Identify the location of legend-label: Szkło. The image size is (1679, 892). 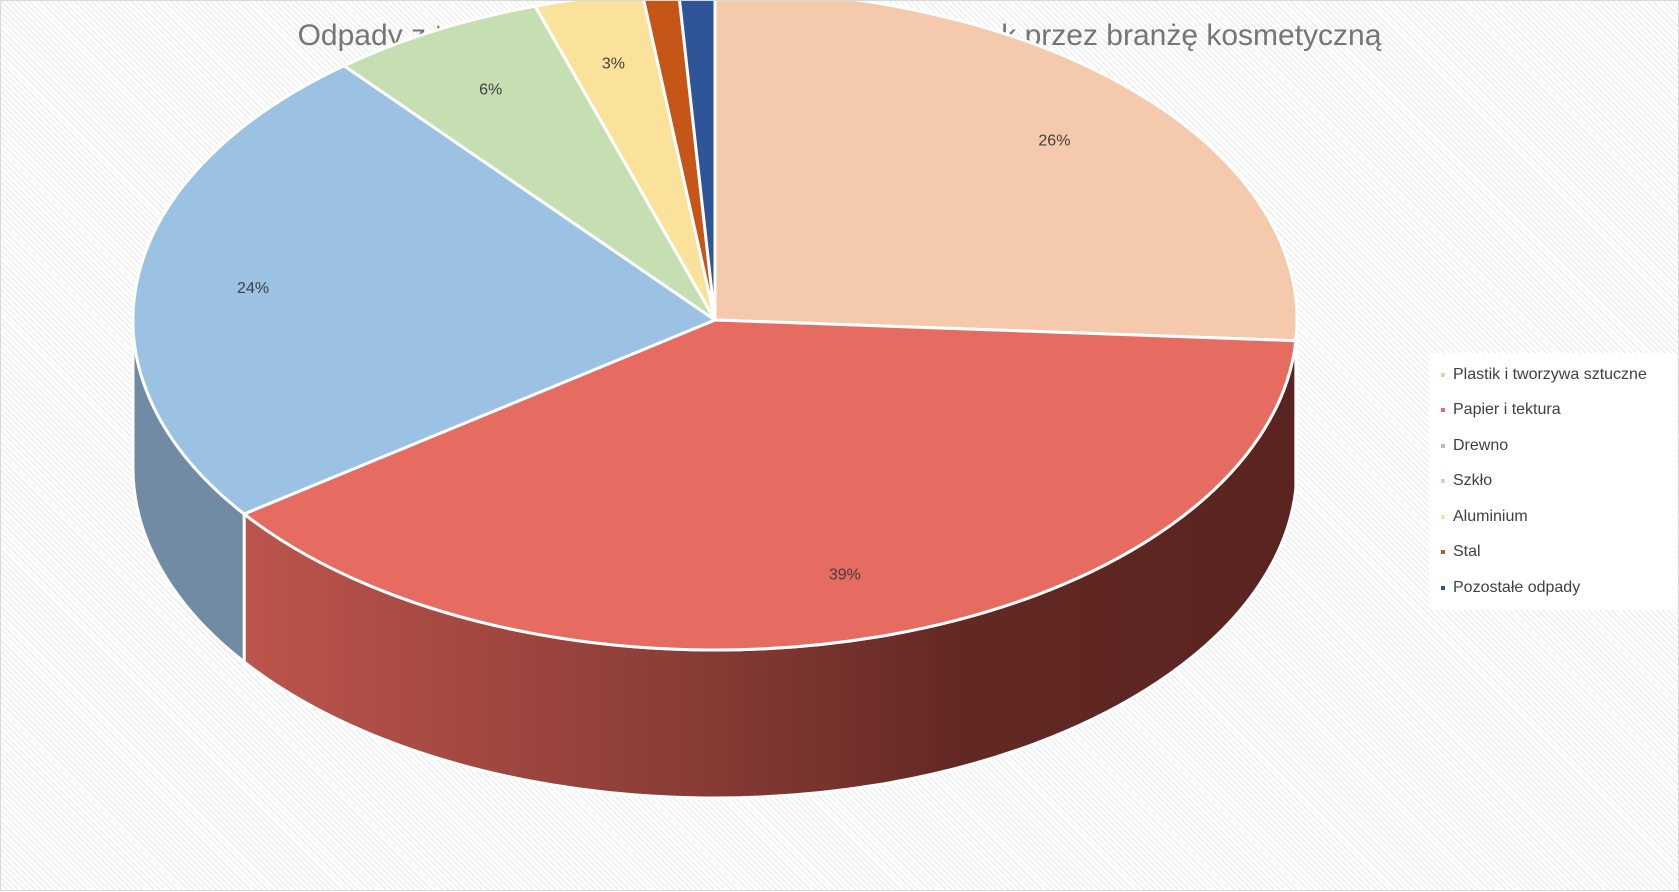
(1473, 481).